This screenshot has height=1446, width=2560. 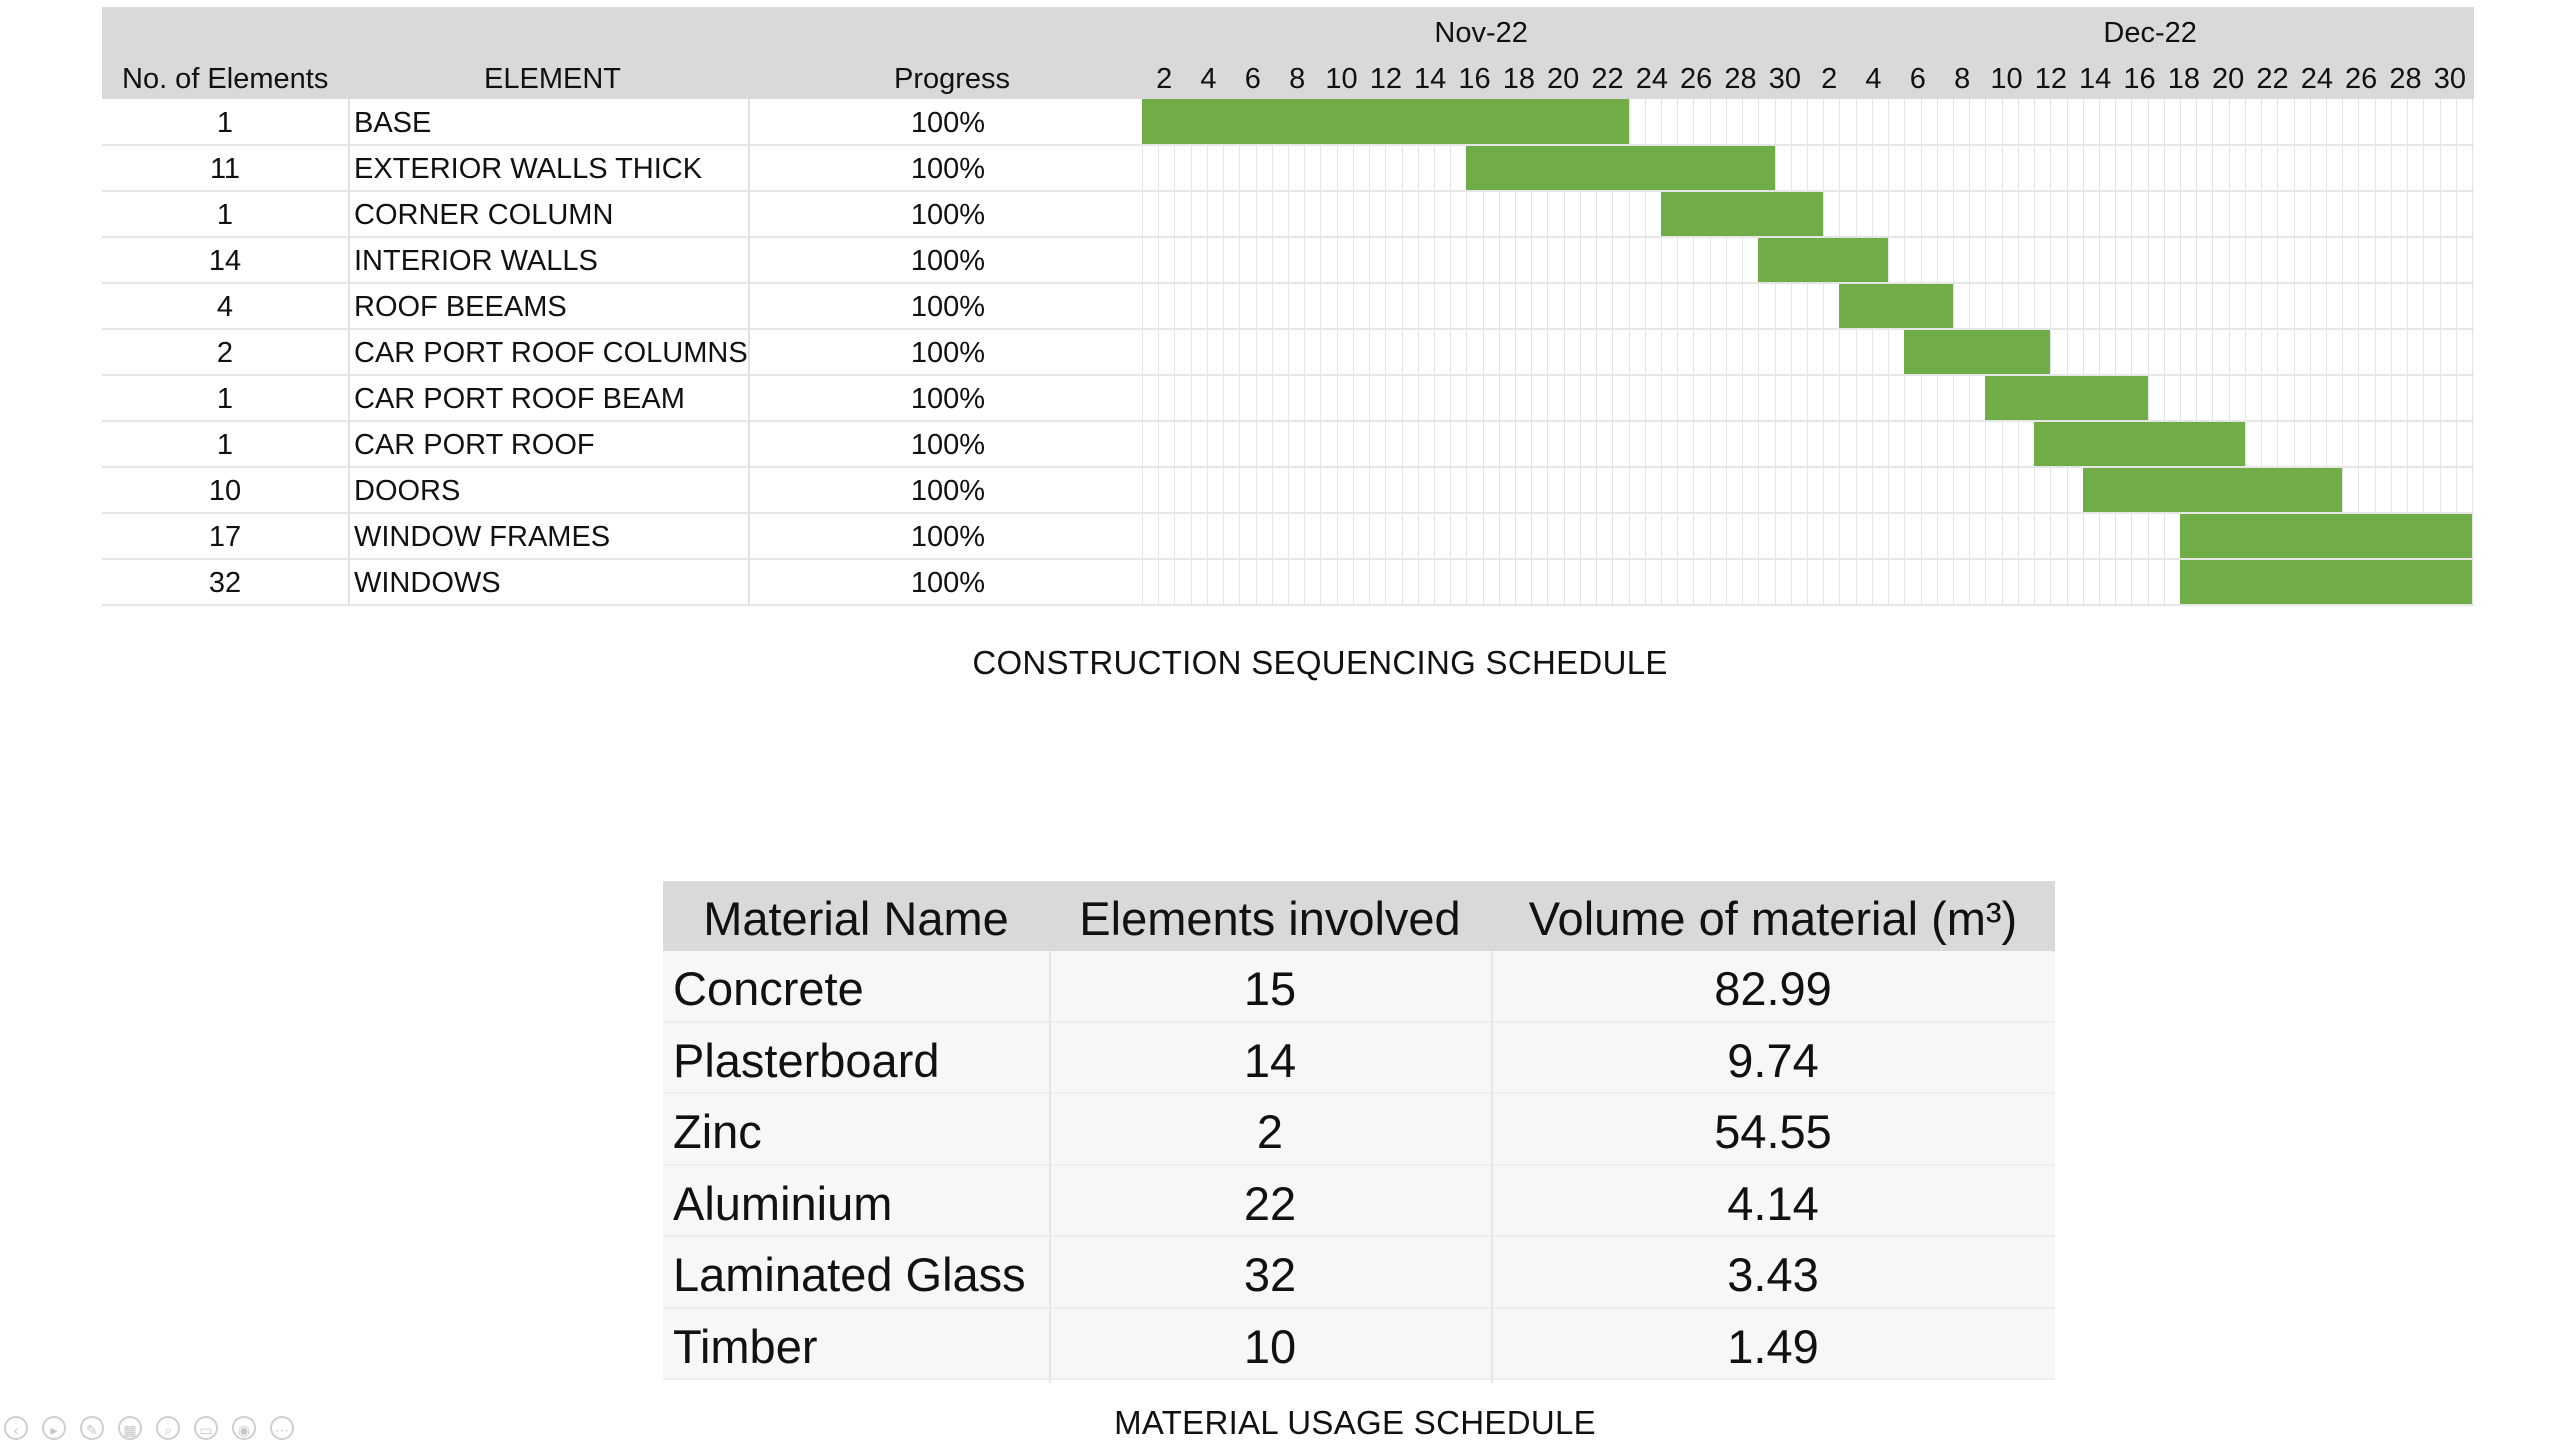 I want to click on material-volume: 4.14, so click(x=1773, y=1203).